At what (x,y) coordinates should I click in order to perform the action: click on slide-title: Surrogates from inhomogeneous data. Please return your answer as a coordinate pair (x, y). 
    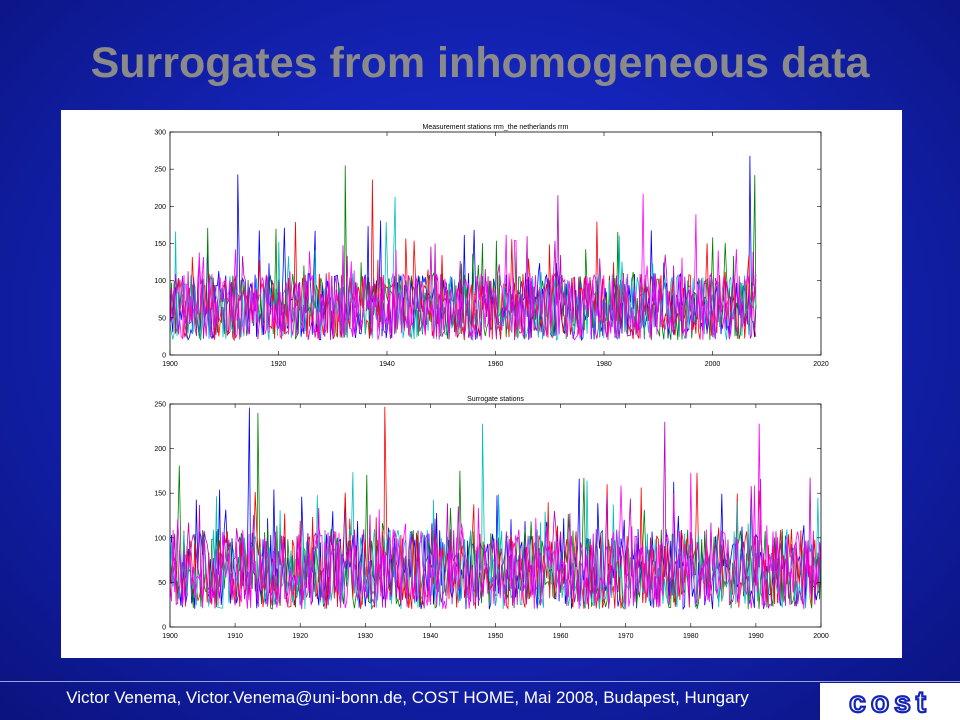
    Looking at the image, I should click on (480, 63).